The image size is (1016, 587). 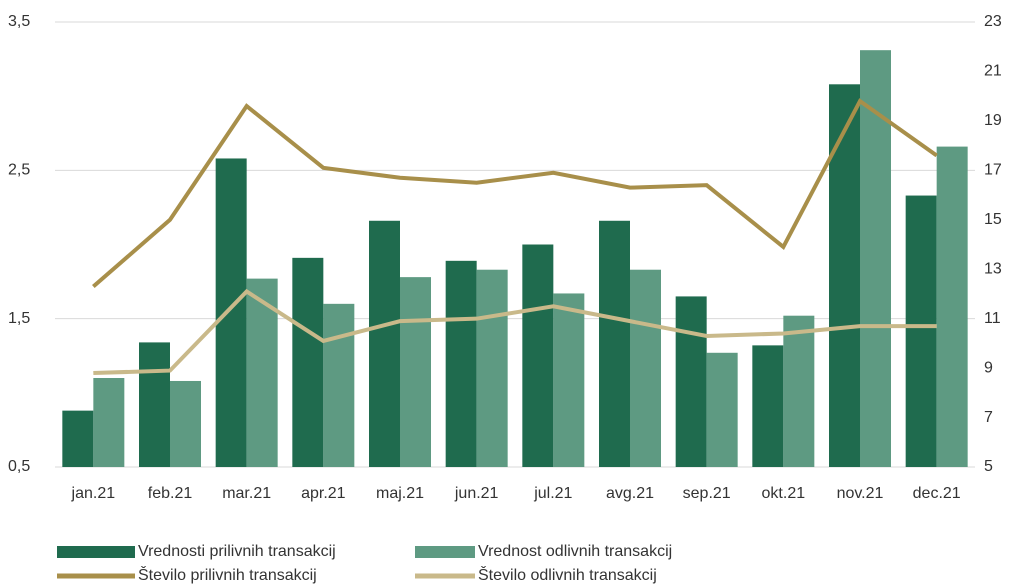 What do you see at coordinates (937, 493) in the screenshot?
I see `x-tick-label: dec.21` at bounding box center [937, 493].